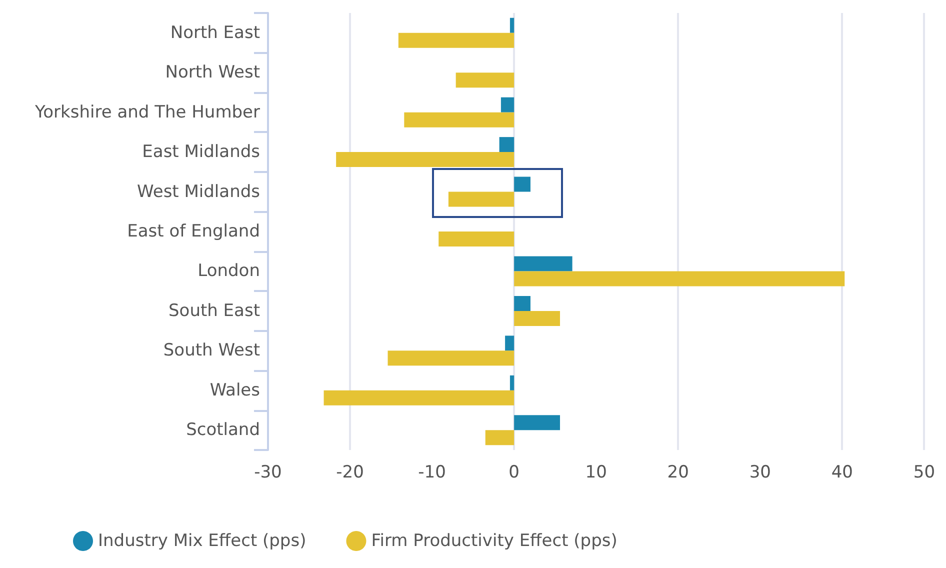  I want to click on y-tick-label: North West, so click(212, 72).